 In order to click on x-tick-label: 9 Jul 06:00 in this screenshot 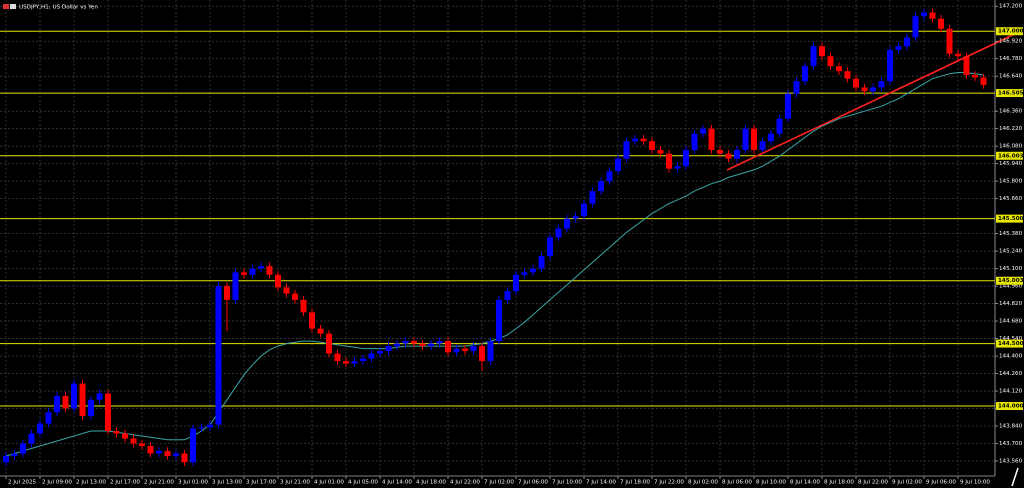, I will do `click(941, 483)`.